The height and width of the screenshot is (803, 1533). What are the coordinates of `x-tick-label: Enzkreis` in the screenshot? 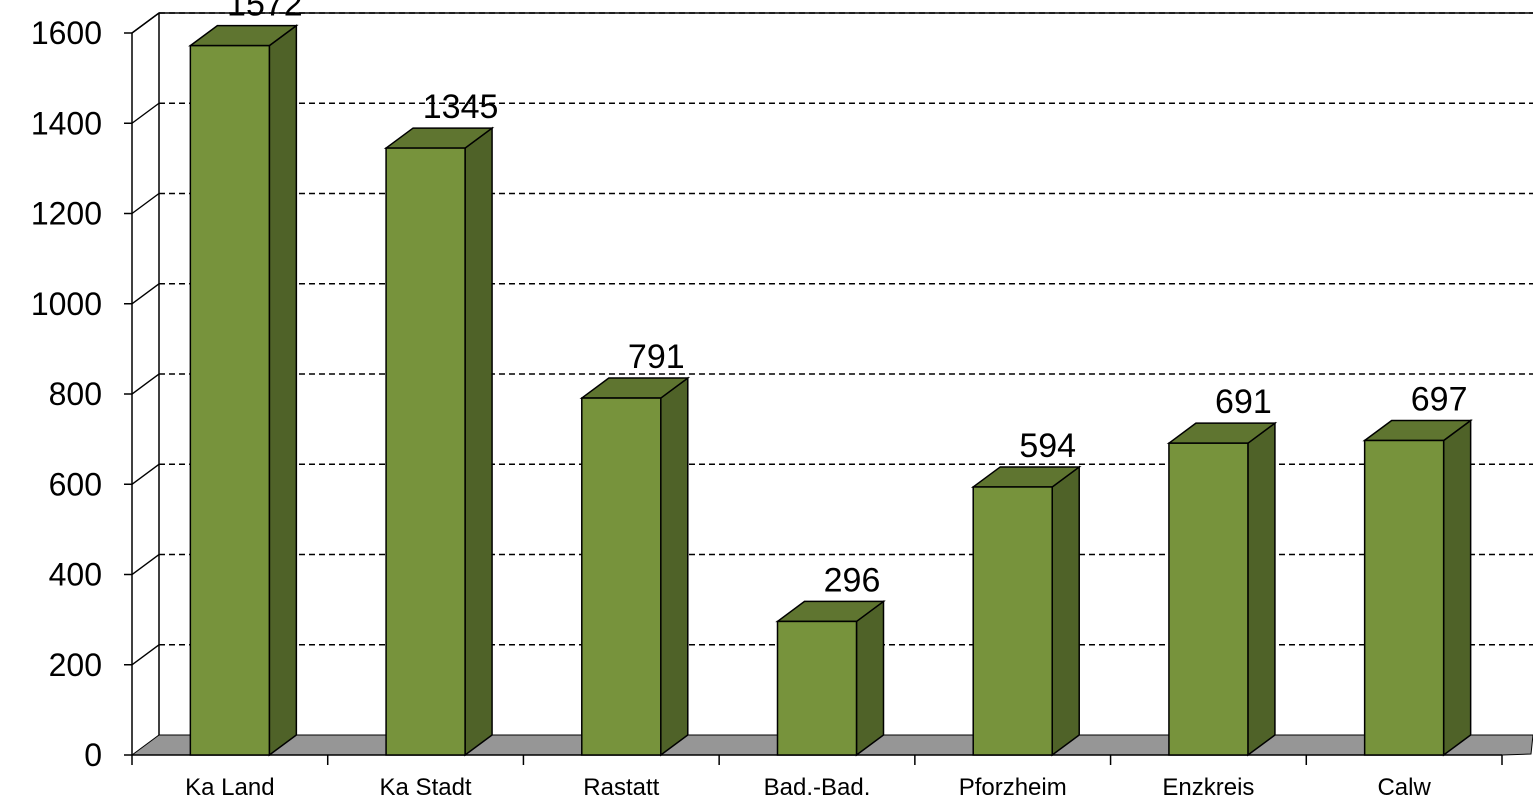 It's located at (1208, 787).